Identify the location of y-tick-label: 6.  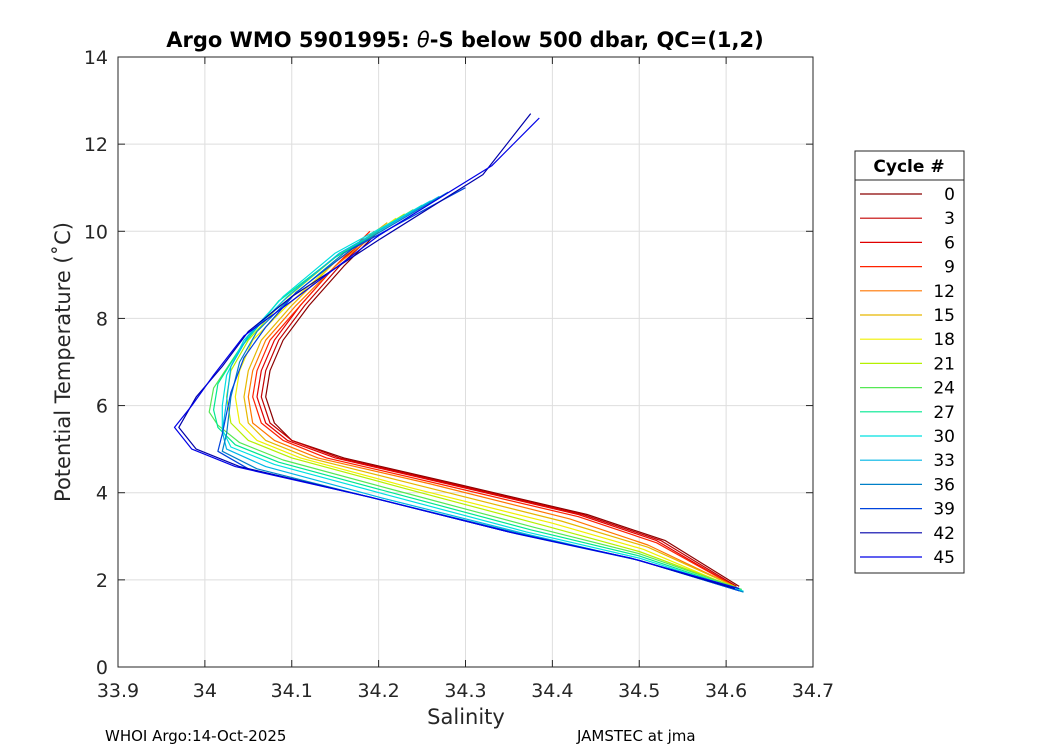
(102, 407).